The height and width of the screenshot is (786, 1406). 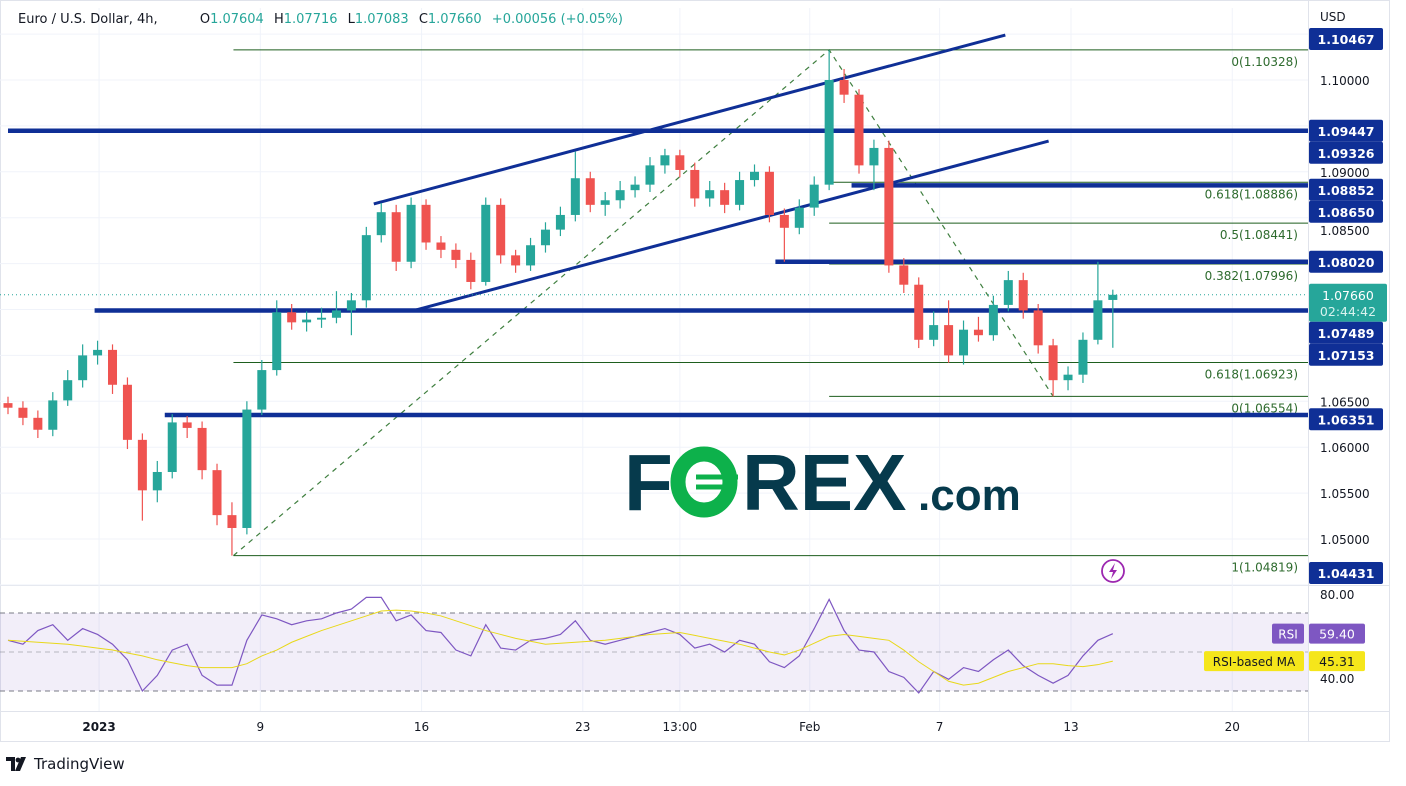 What do you see at coordinates (310, 19) in the screenshot?
I see `high-value: 1.07716` at bounding box center [310, 19].